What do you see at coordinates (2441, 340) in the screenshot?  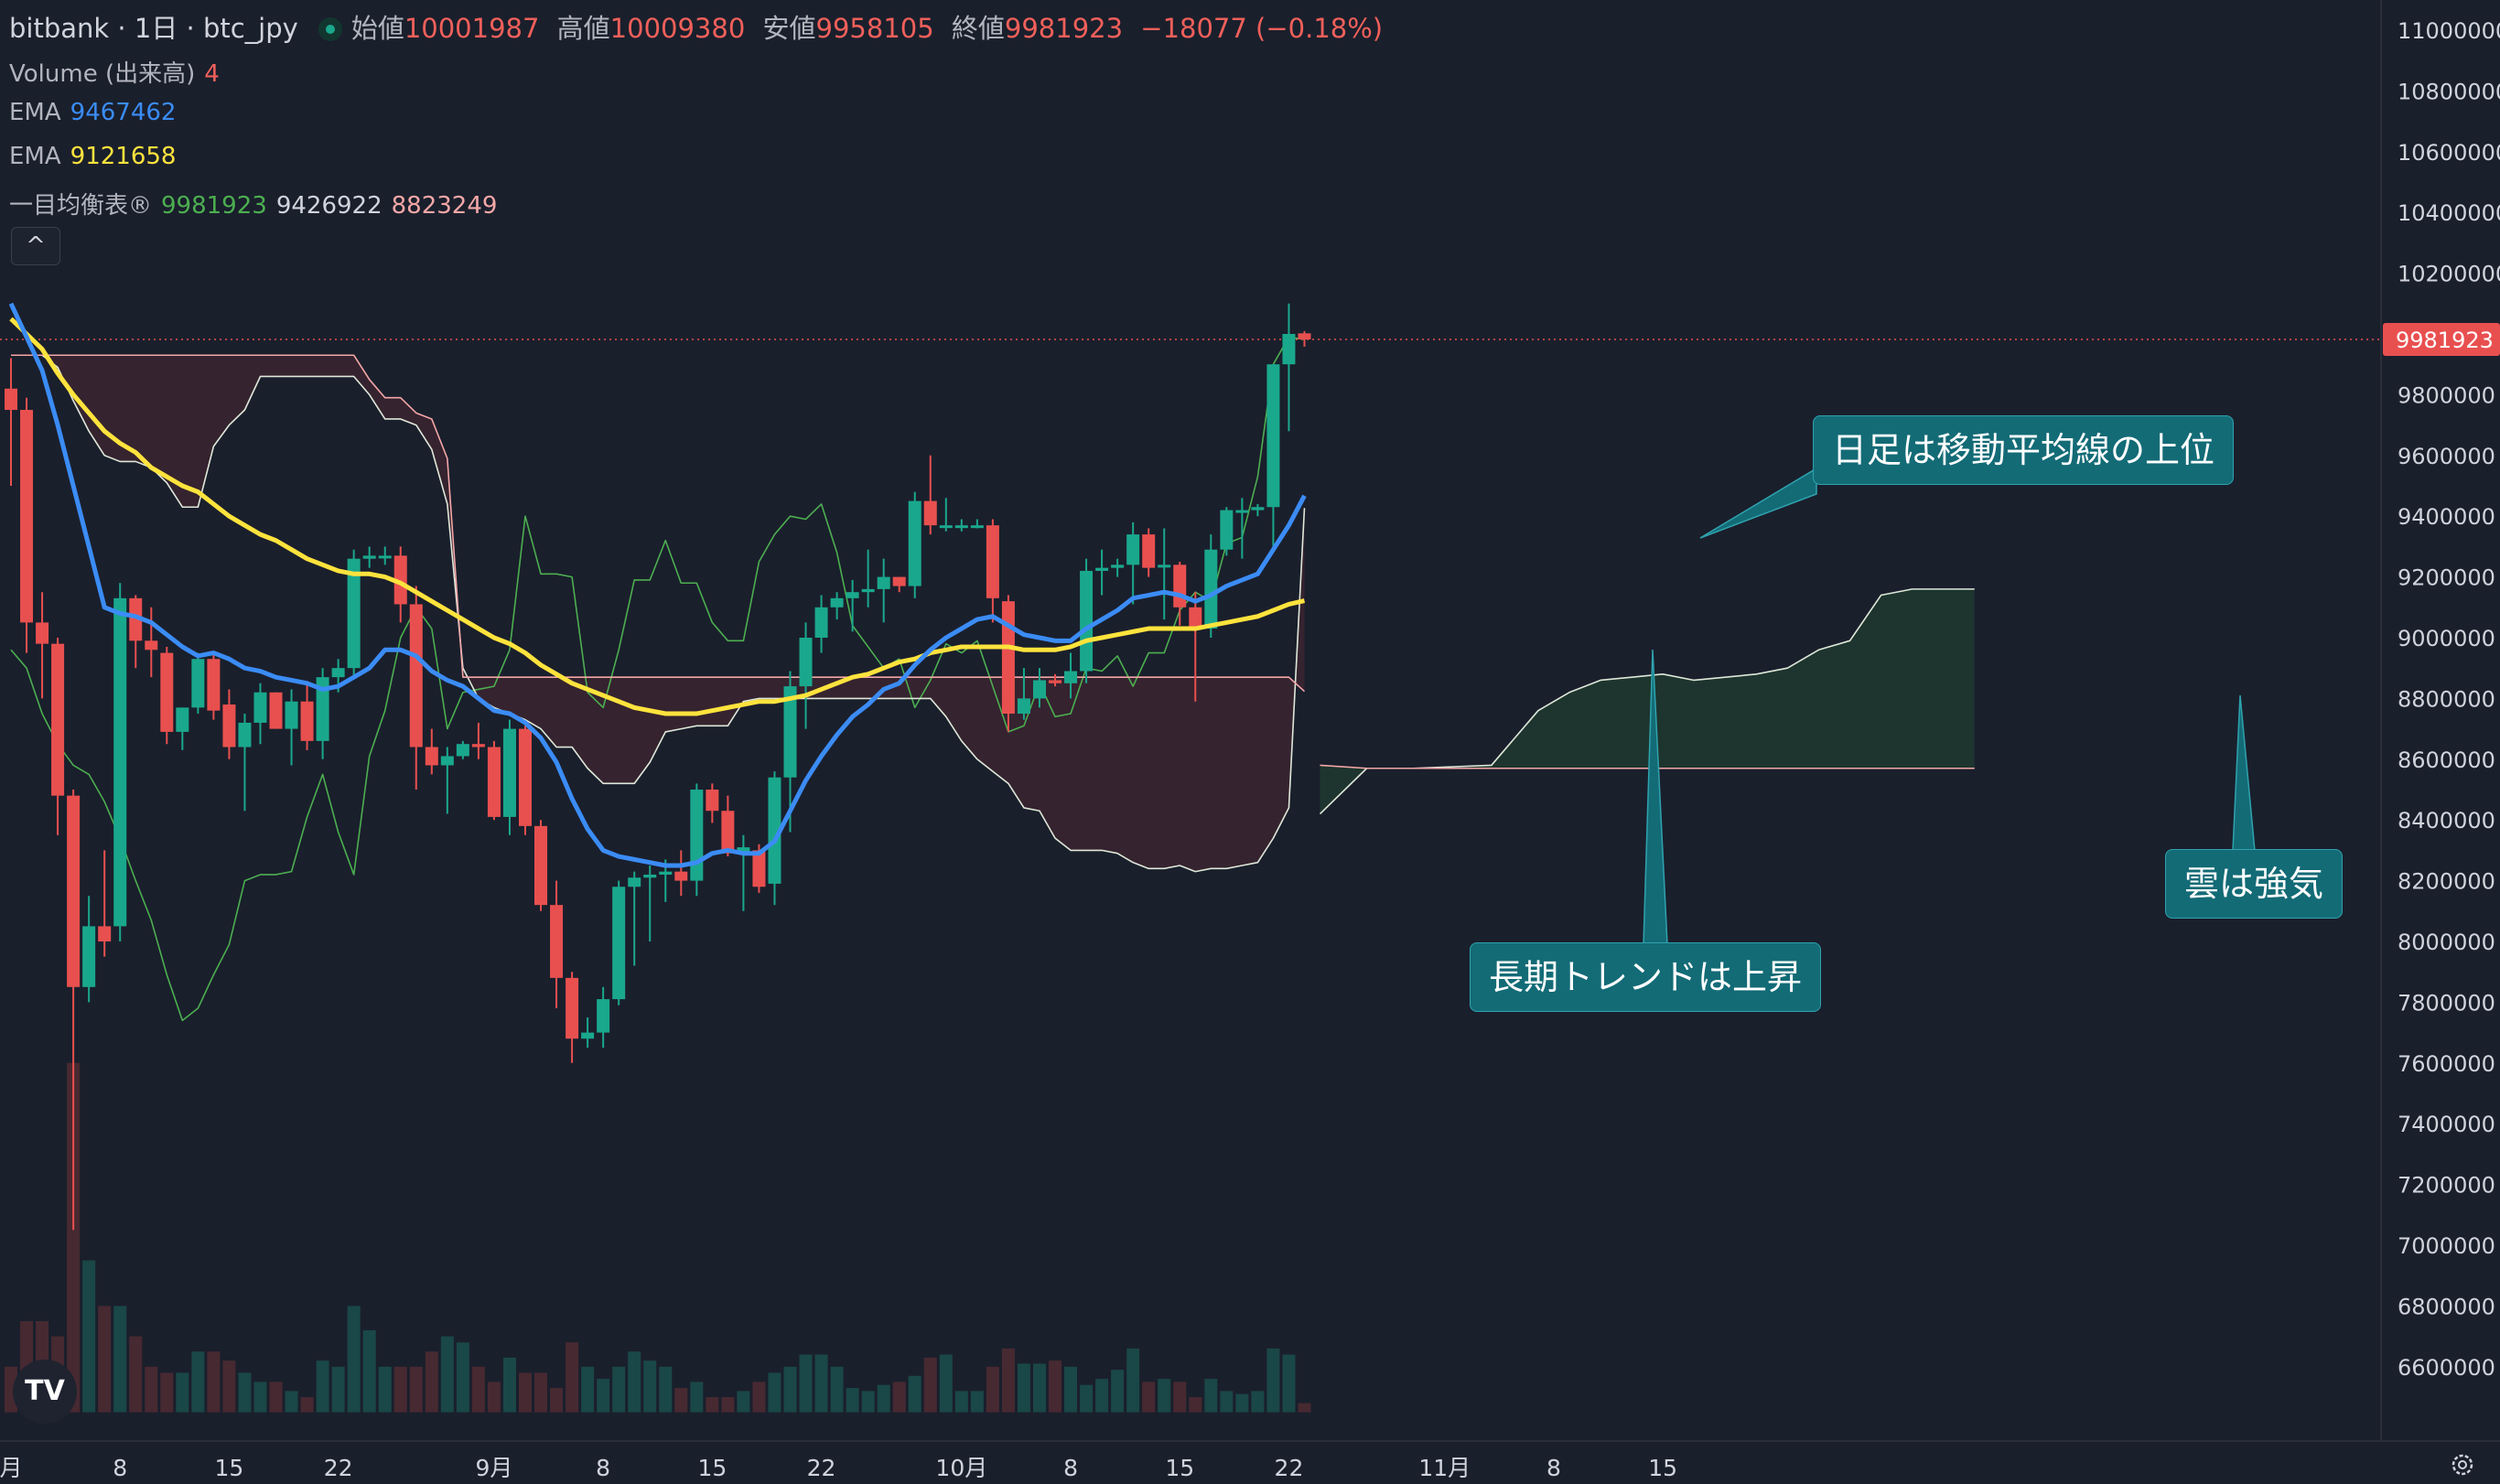 I see `last-price-badge` at bounding box center [2441, 340].